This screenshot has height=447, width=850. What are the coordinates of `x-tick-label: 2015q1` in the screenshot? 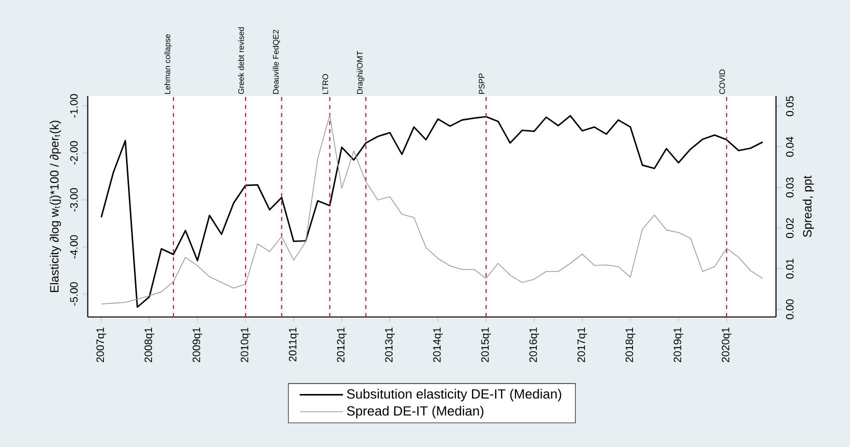 It's located at (486, 345).